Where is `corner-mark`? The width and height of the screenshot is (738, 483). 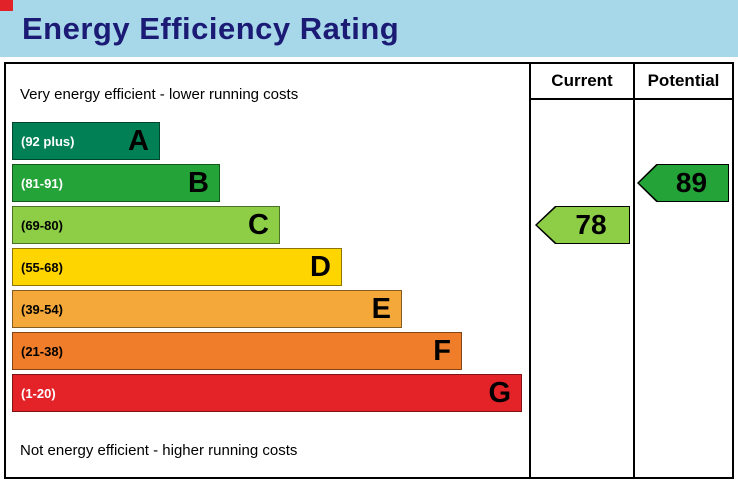
corner-mark is located at coordinates (6, 5).